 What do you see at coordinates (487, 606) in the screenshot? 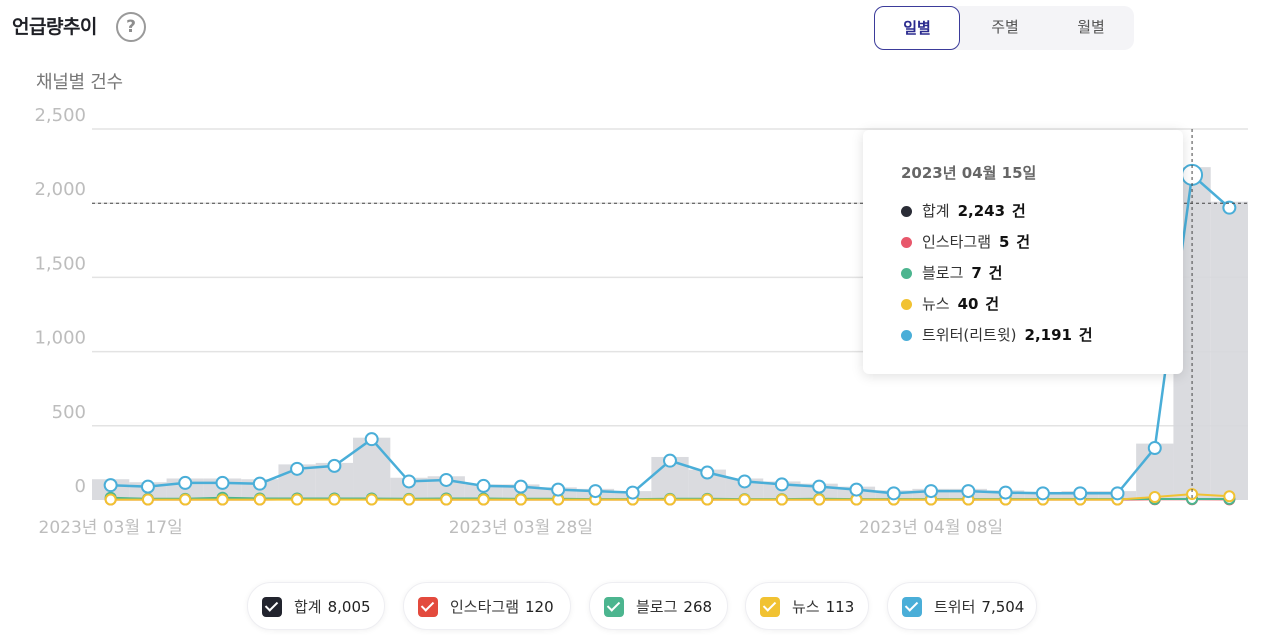
I see `legend-item-instagram: 인스타그램 120` at bounding box center [487, 606].